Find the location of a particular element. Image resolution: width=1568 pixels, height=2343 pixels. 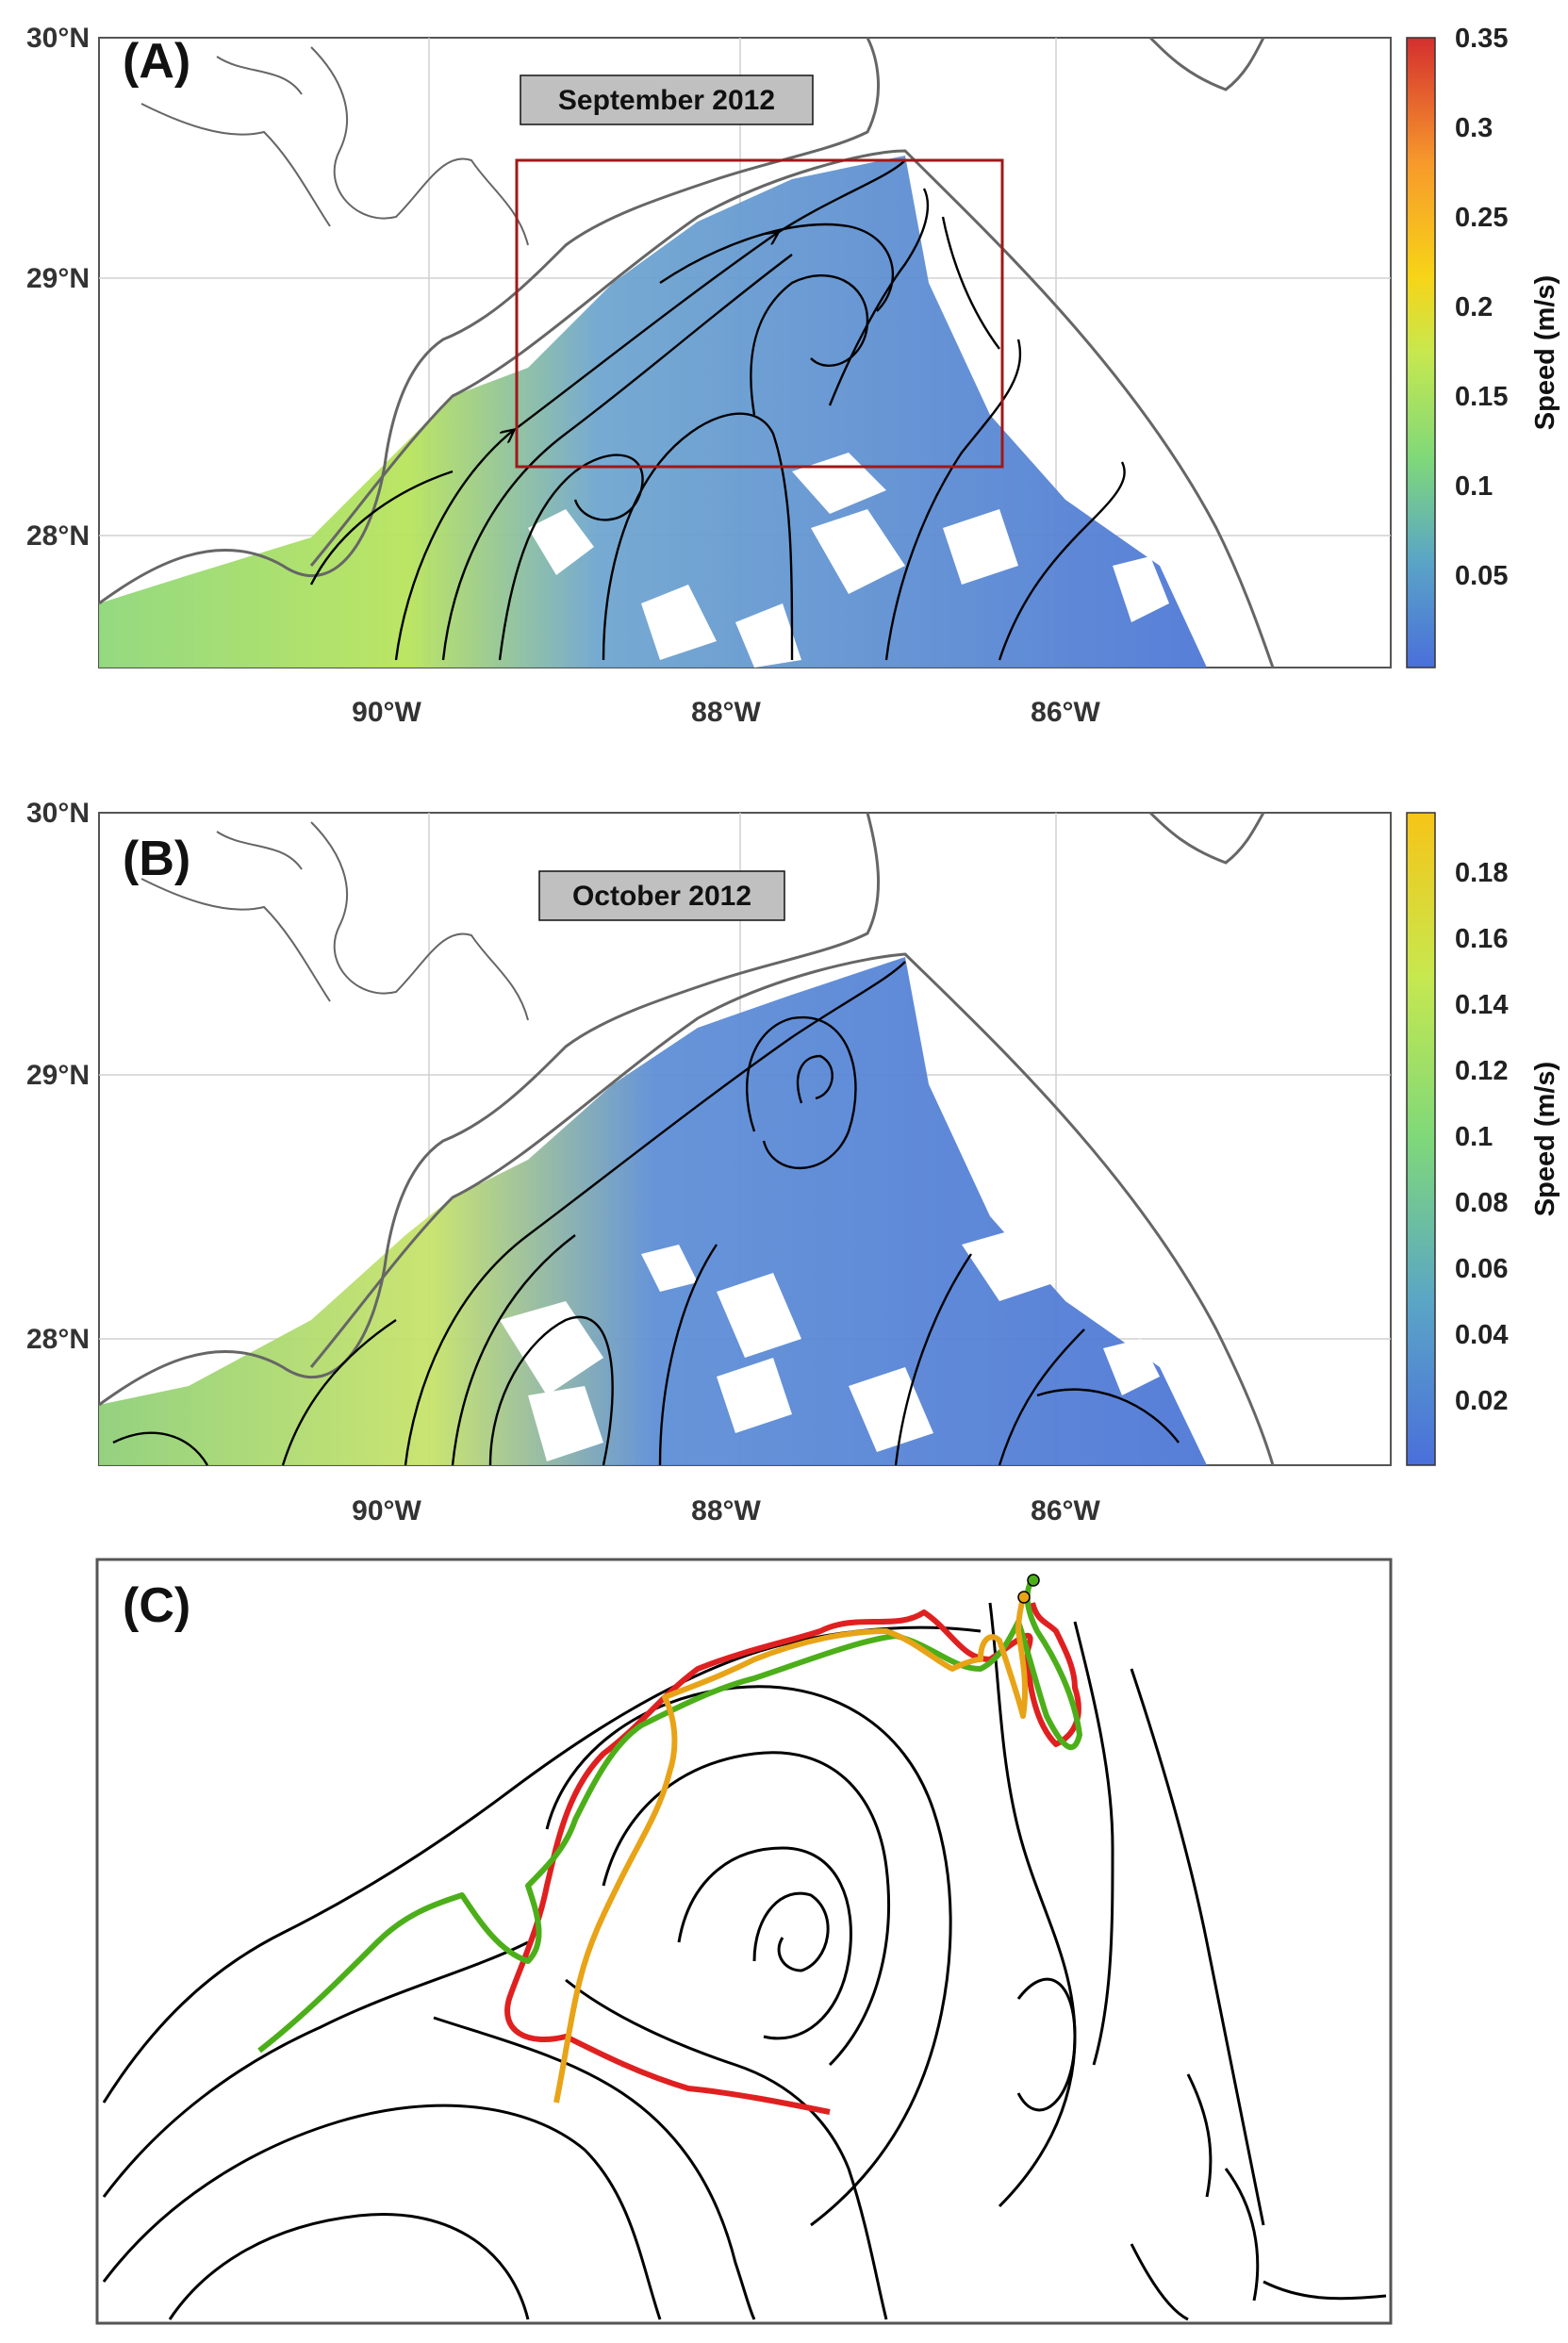

panel-a-ytick: 28°N is located at coordinates (58, 536).